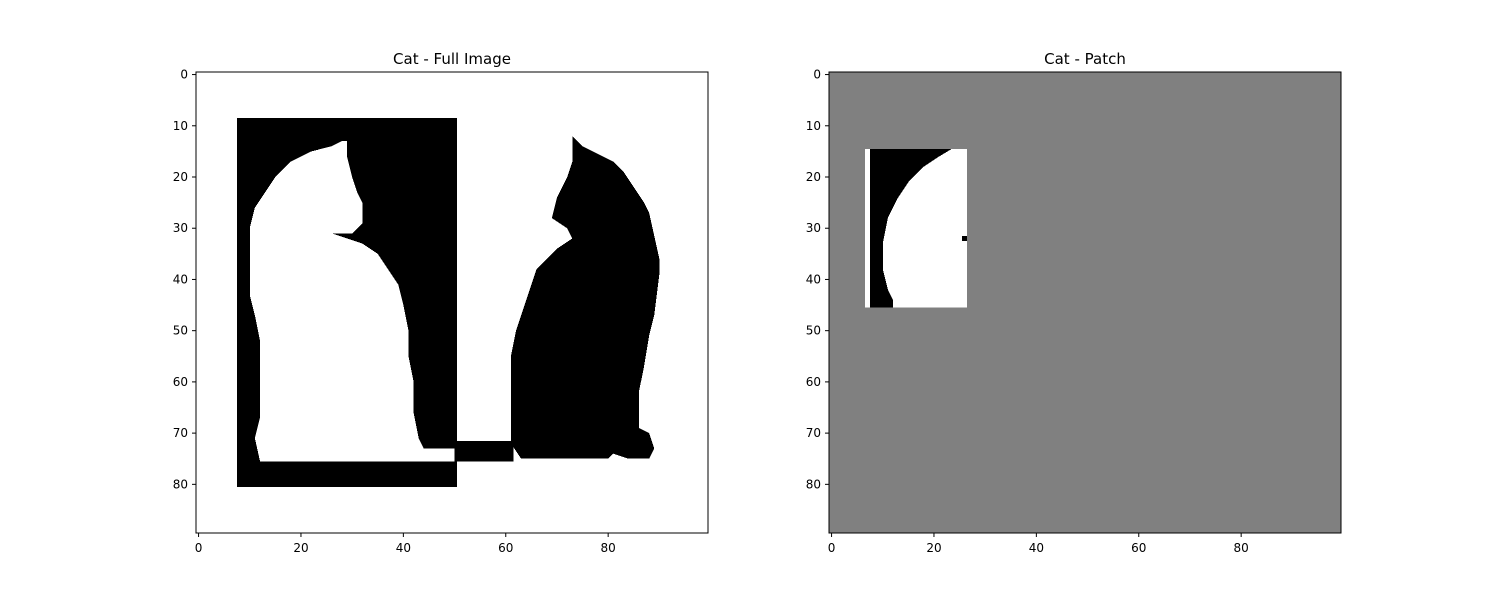  I want to click on right-axes-title: Cat - Patch, so click(1085, 59).